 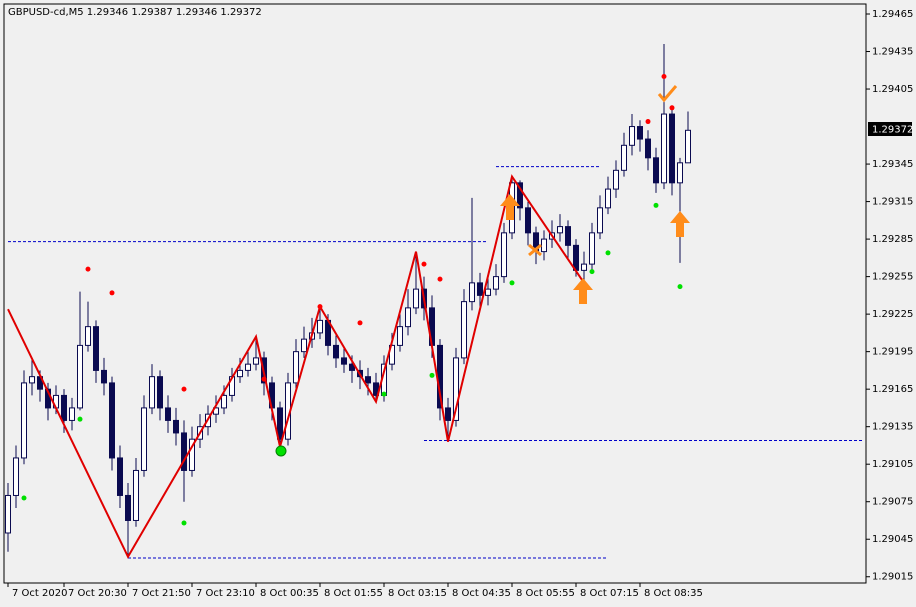 I want to click on y-tick-label: 1.29255, so click(x=892, y=277).